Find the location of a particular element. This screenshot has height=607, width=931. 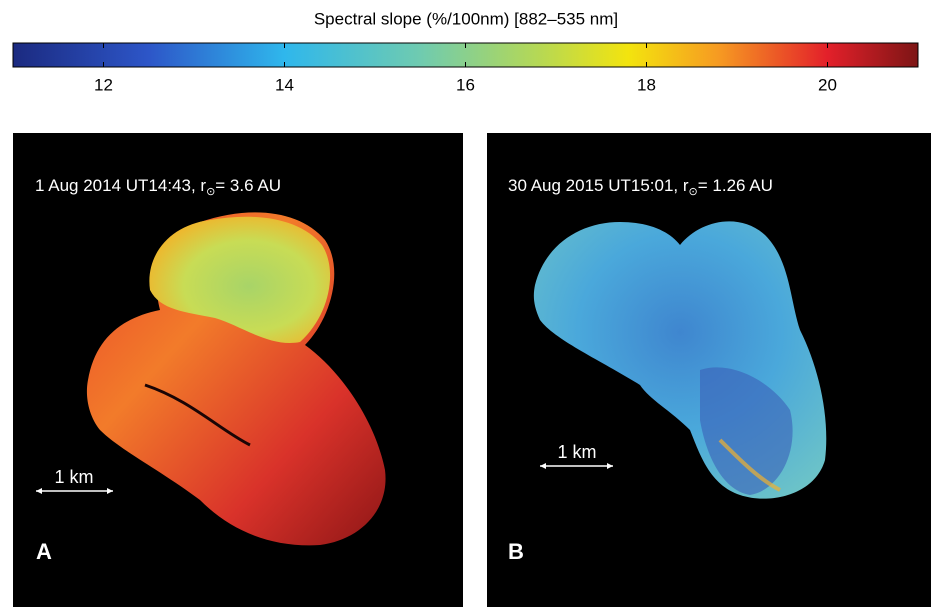

highlight is located at coordinates (749, 465).